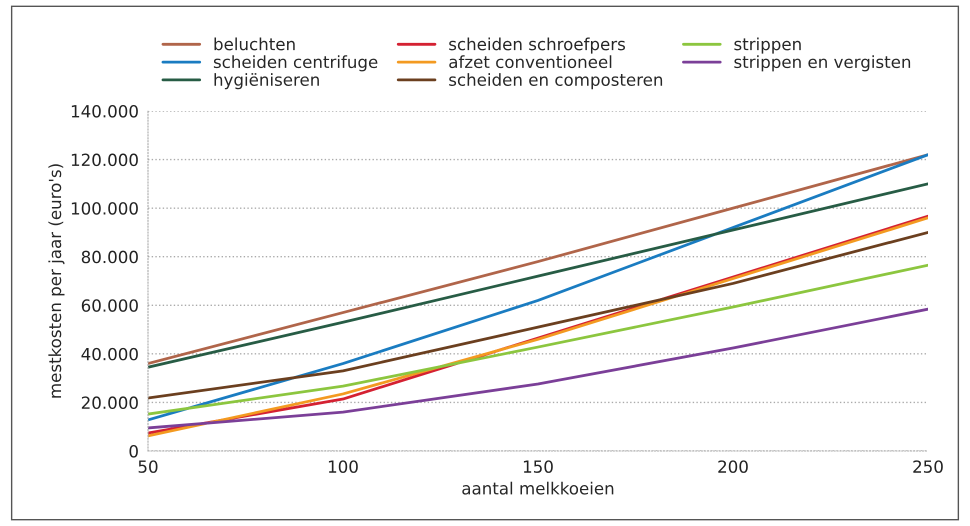  I want to click on legend-label: strippen en vergisten, so click(822, 63).